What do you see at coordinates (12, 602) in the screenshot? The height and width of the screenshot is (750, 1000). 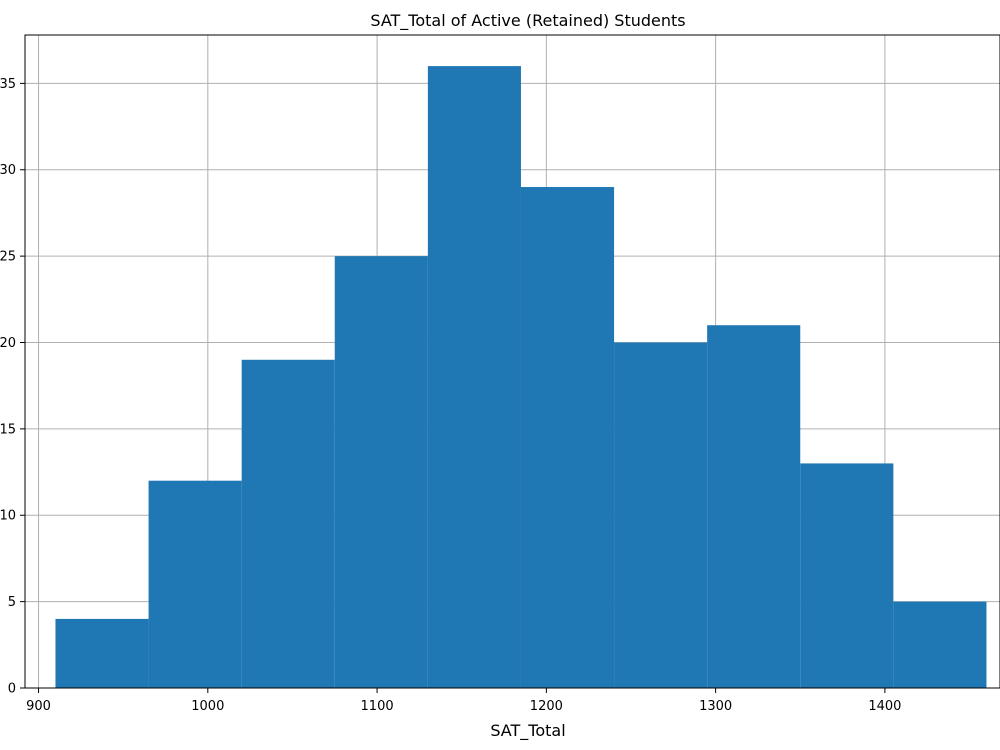 I see `y-tick-label: 5` at bounding box center [12, 602].